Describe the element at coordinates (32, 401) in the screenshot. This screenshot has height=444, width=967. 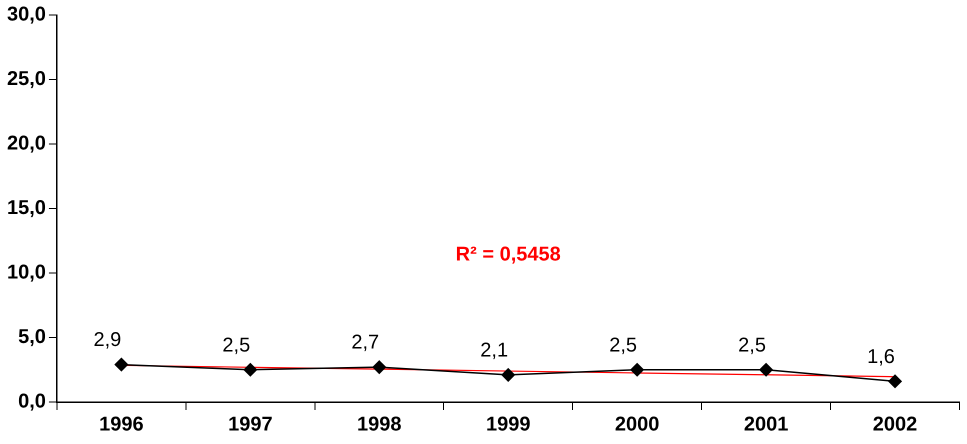
I see `y-tick-label: 0,0` at that location.